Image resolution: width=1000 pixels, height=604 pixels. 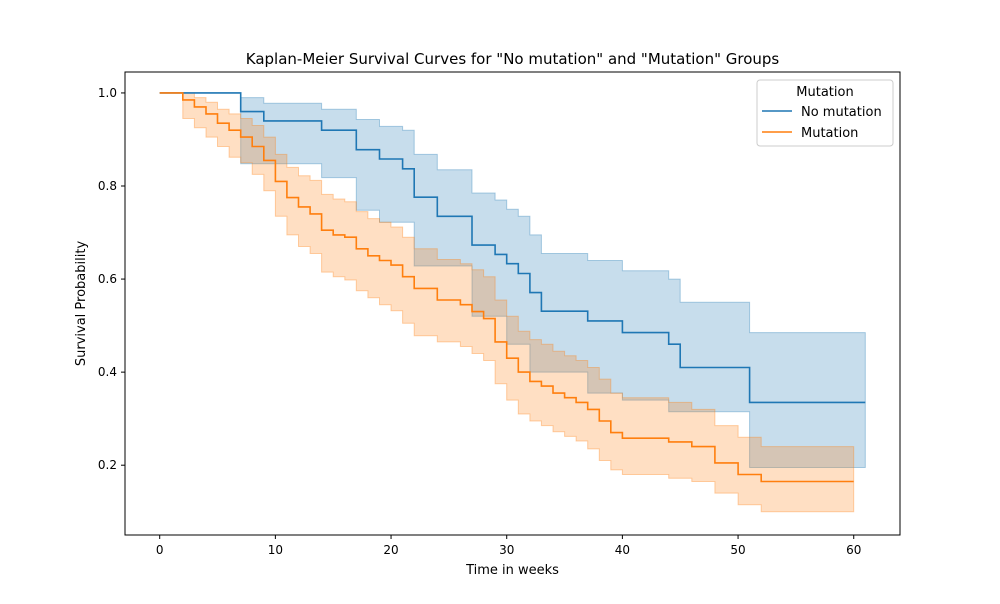 What do you see at coordinates (275, 550) in the screenshot?
I see `x-tick-label: 10` at bounding box center [275, 550].